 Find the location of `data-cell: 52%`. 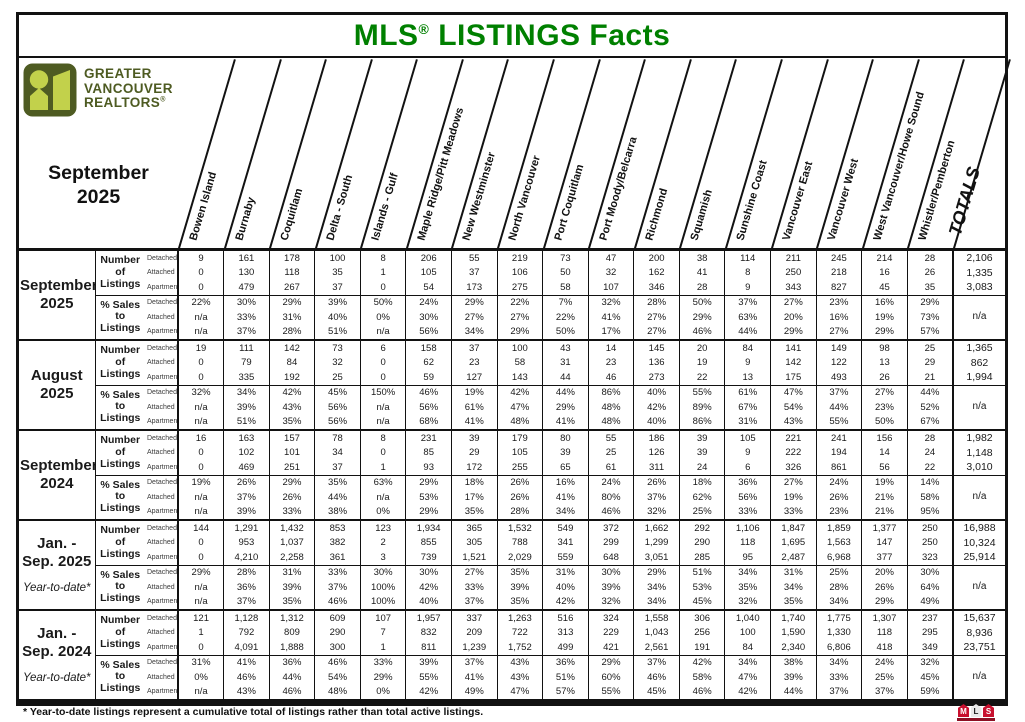

data-cell: 52% is located at coordinates (929, 407).